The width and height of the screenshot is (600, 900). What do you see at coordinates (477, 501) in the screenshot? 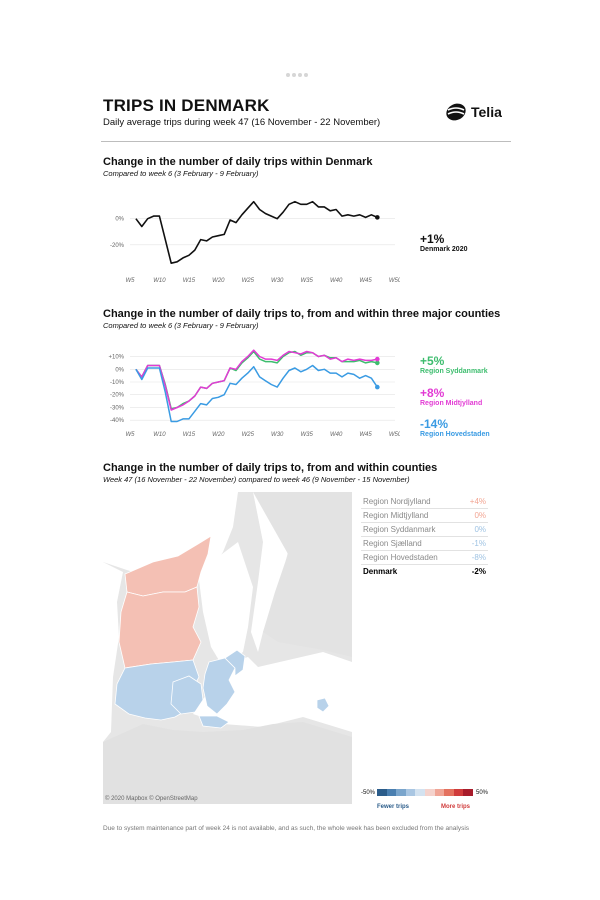
I see `region-value: +4%` at bounding box center [477, 501].